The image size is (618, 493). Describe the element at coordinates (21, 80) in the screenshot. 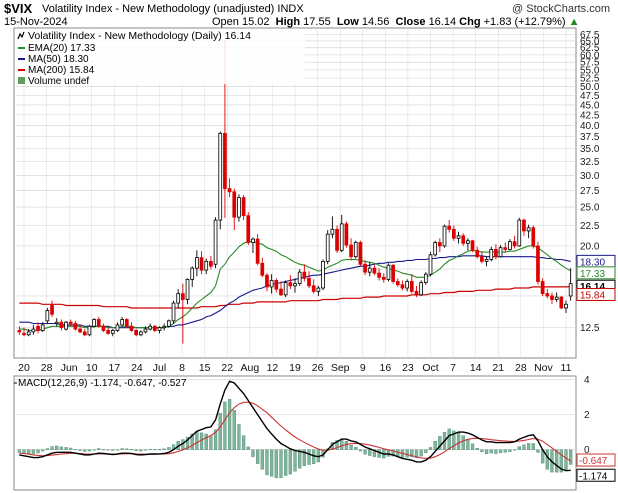

I see `volume-legend-icon` at that location.